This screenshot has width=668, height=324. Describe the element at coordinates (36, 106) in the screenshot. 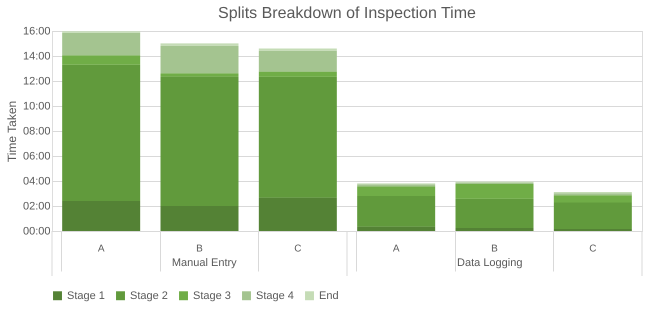

I see `y-tick-label: 10:00` at that location.